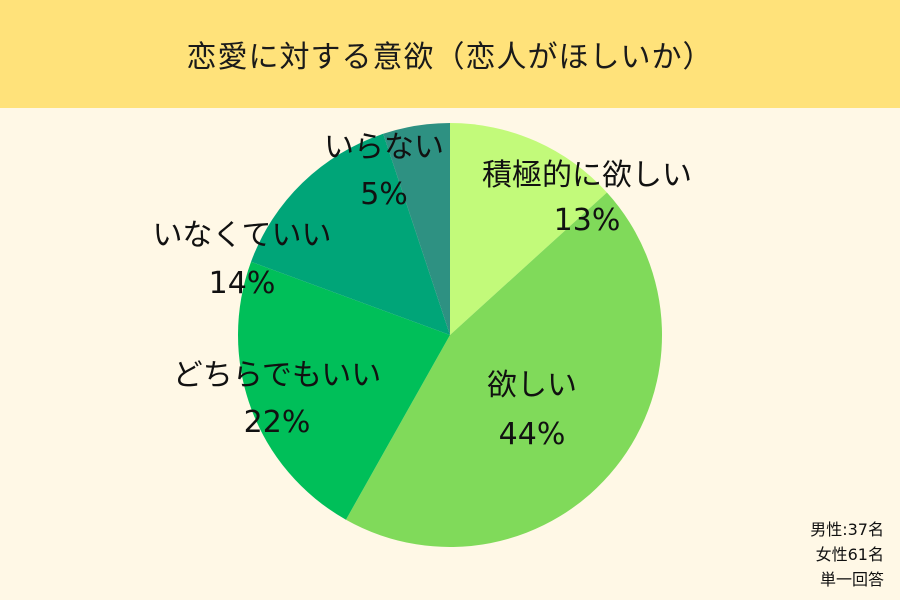 Image resolution: width=900 pixels, height=600 pixels. Describe the element at coordinates (450, 57) in the screenshot. I see `chart-title: 恋愛に対する意欲（恋人がほしいか）` at that location.